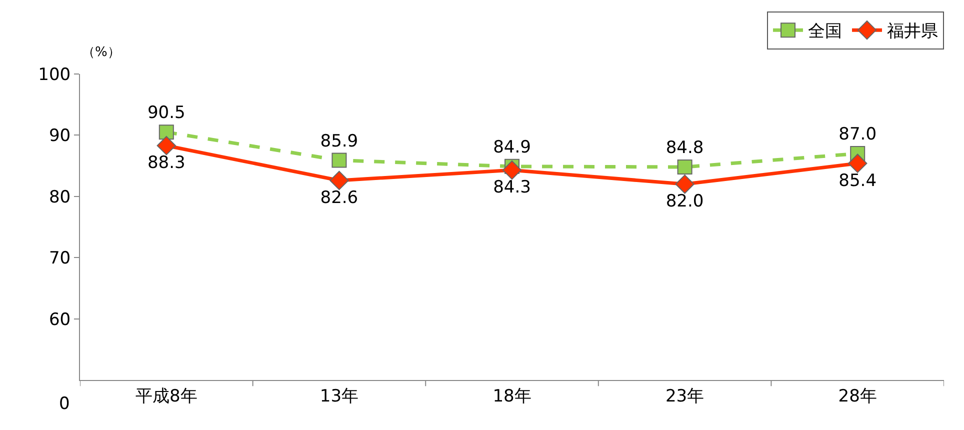 This screenshot has height=430, width=964. Describe the element at coordinates (166, 163) in the screenshot. I see `data-label: 88.3` at that location.